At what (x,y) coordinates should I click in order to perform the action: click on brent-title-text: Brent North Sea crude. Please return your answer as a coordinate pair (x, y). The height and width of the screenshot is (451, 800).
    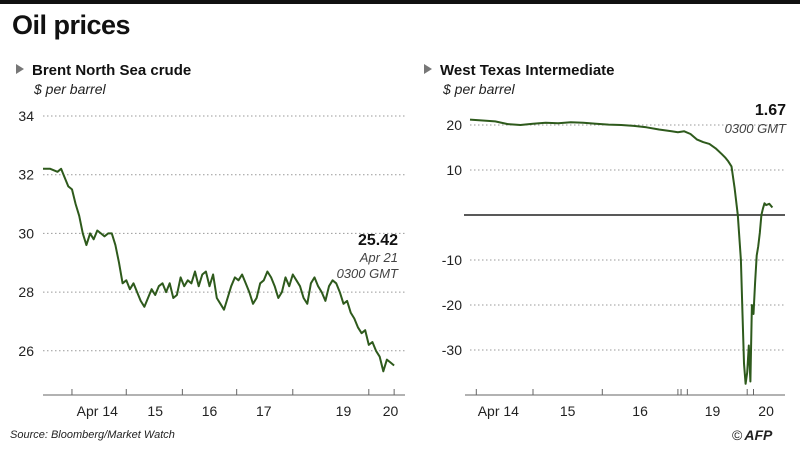
    Looking at the image, I should click on (112, 70).